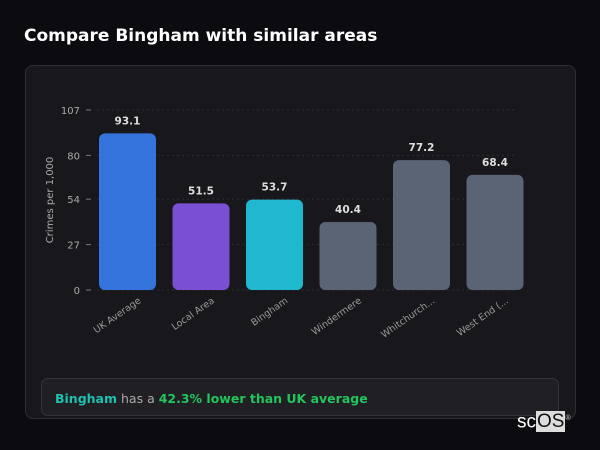  I want to click on y-tick-label: 54, so click(73, 200).